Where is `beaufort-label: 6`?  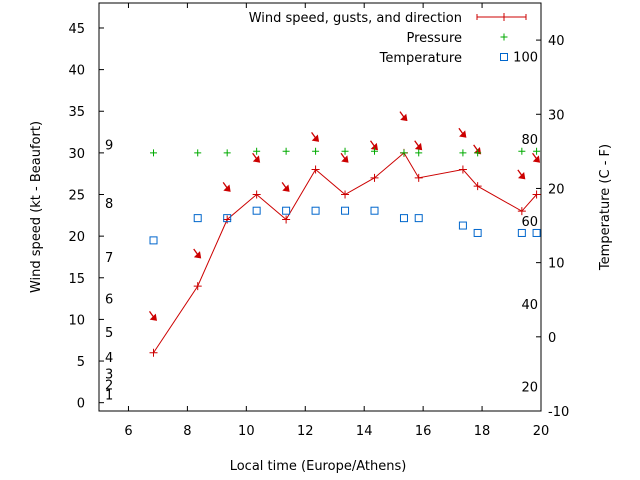 beaufort-label: 6 is located at coordinates (109, 300).